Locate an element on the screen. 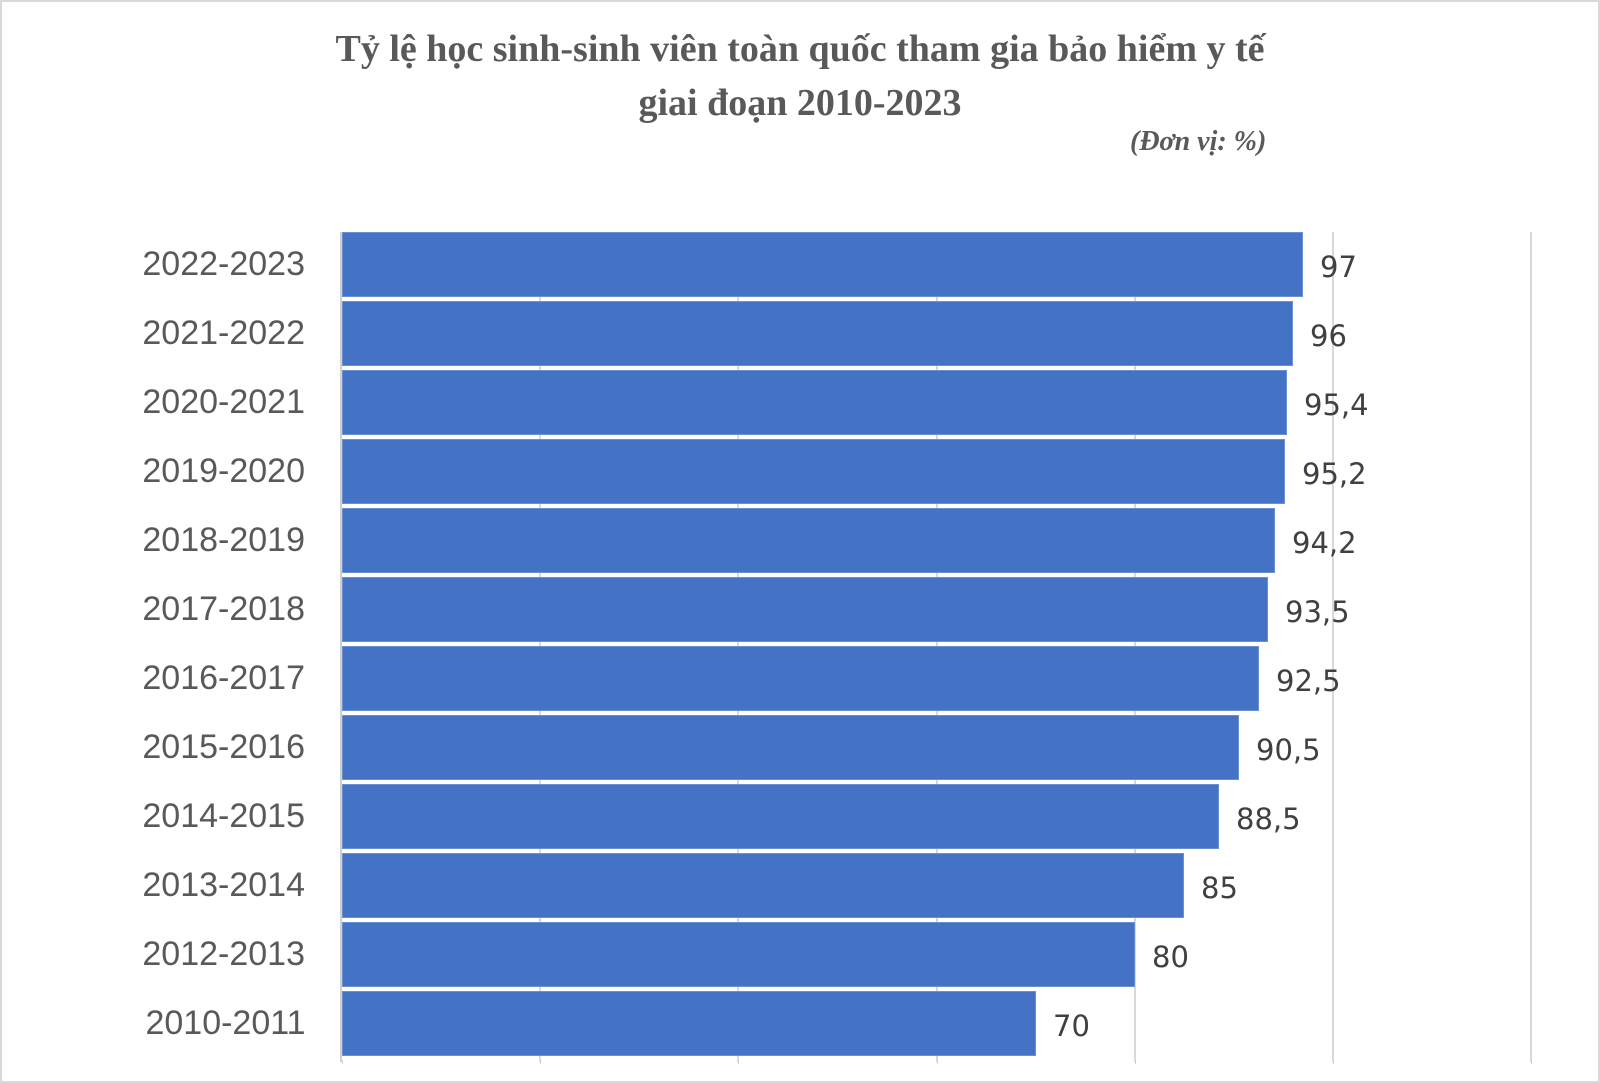 This screenshot has height=1083, width=1600. bar-row: 2012-2013 80 is located at coordinates (765, 954).